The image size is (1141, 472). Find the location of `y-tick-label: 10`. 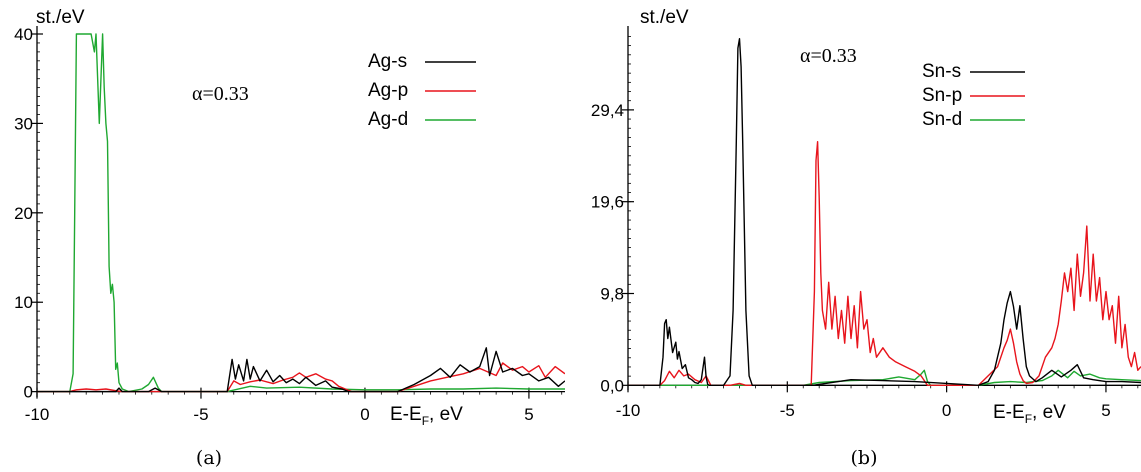

y-tick-label: 10 is located at coordinates (23, 302).